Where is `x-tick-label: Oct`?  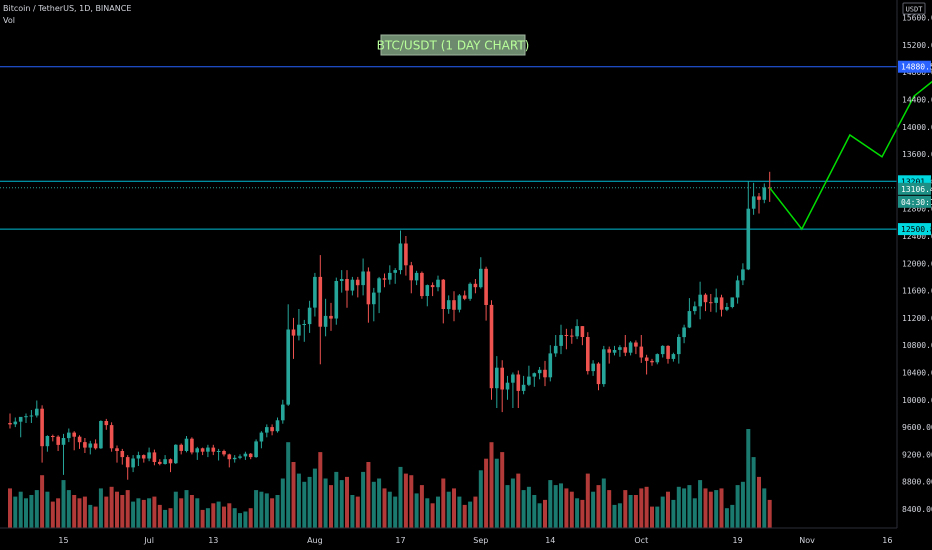 x-tick-label: Oct is located at coordinates (641, 540).